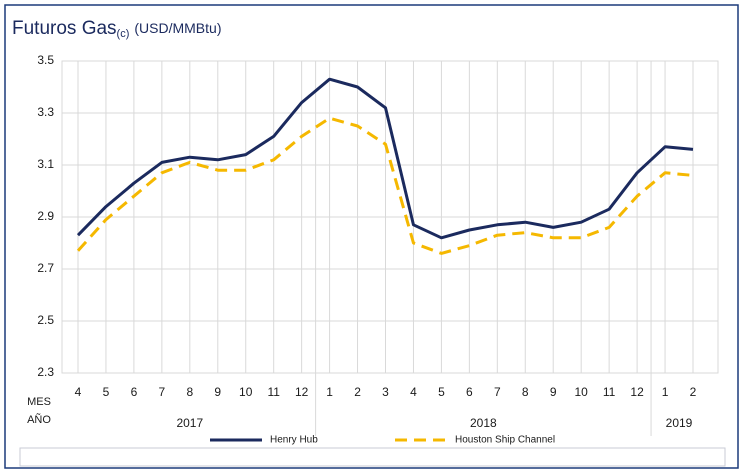 The height and width of the screenshot is (473, 743). I want to click on chart-title: Futuros Gas(c) (USD/MMBtu), so click(117, 29).